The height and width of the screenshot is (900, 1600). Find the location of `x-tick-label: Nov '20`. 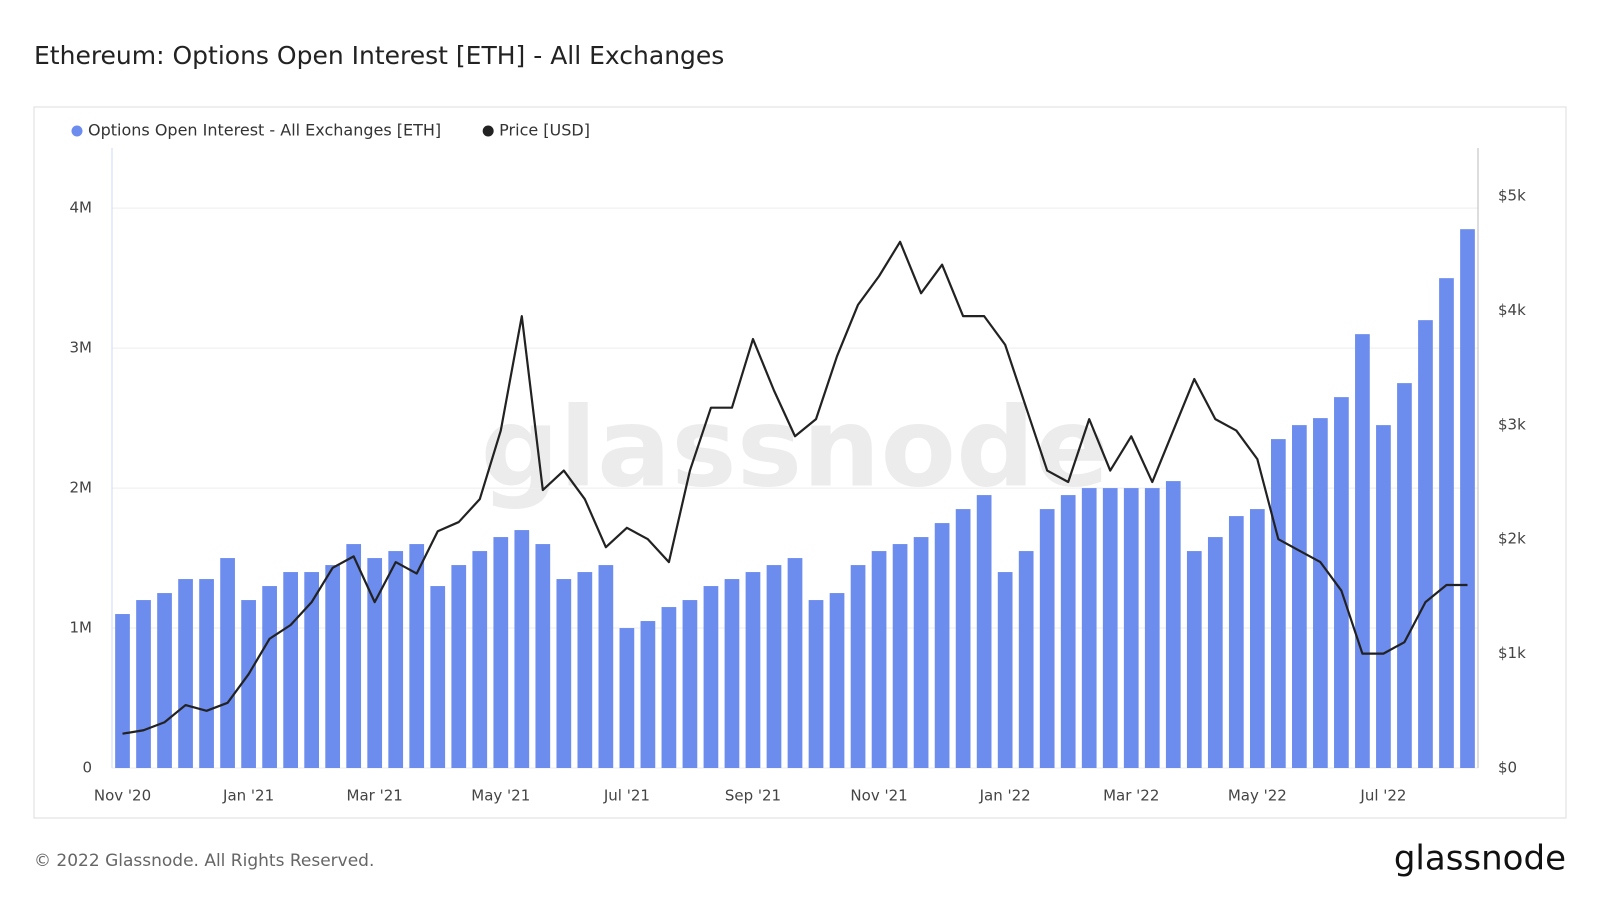

x-tick-label: Nov '20 is located at coordinates (122, 796).